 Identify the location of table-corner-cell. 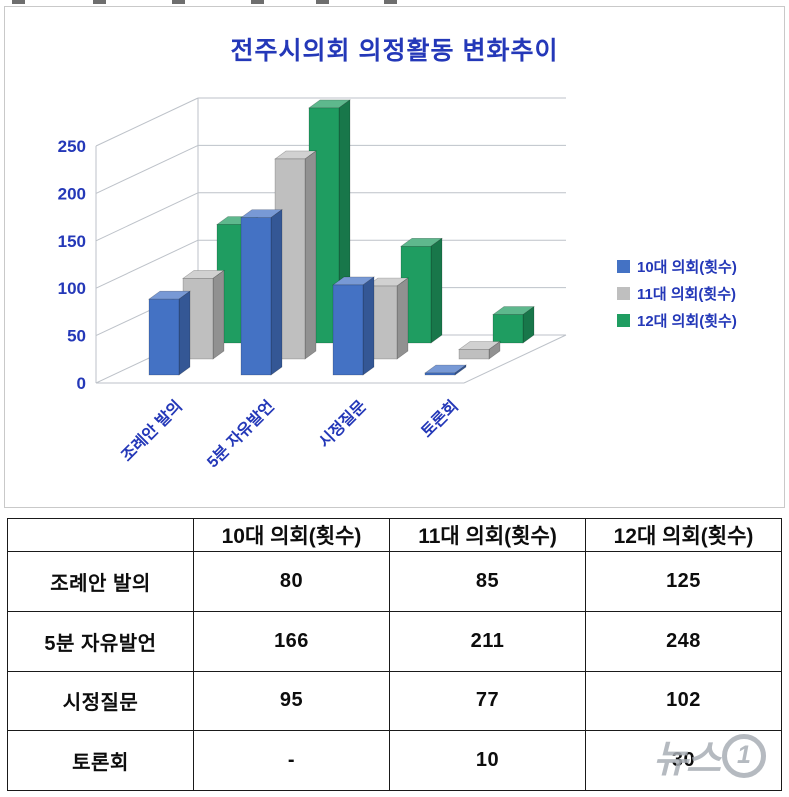
(100, 535).